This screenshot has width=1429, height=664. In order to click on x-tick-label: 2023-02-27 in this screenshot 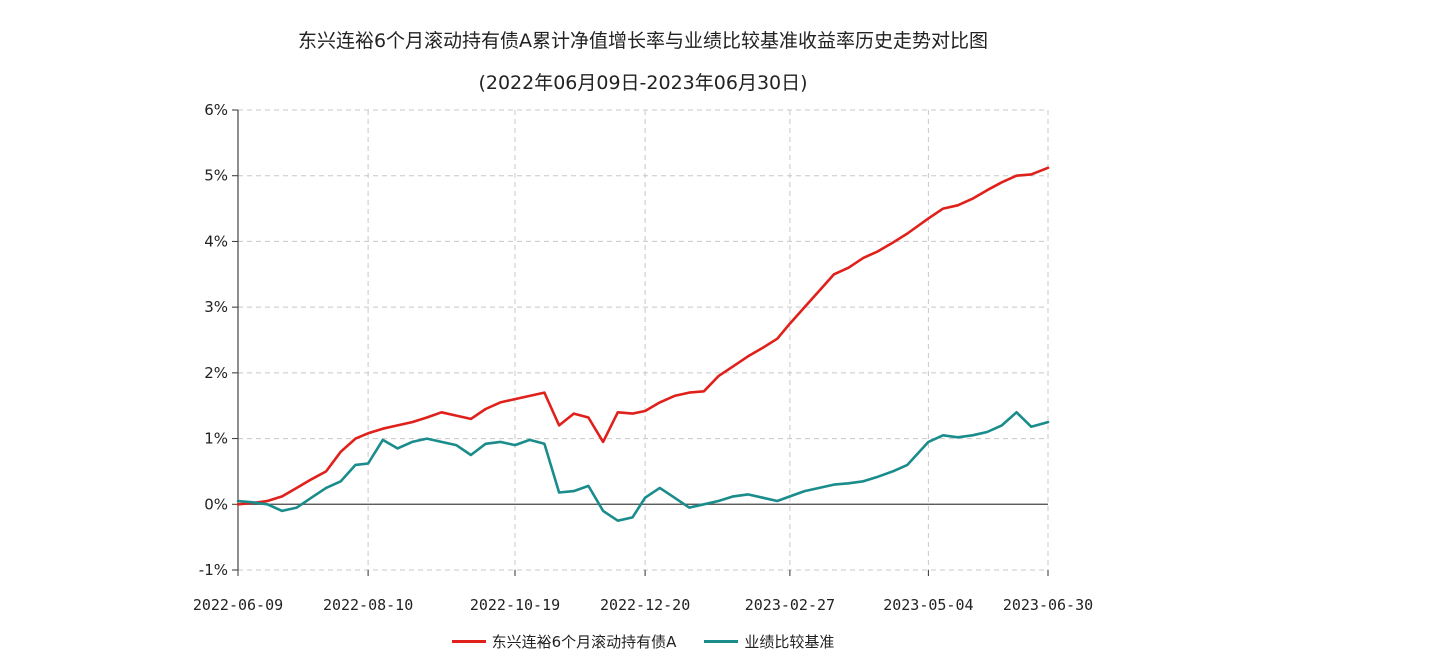, I will do `click(790, 605)`.